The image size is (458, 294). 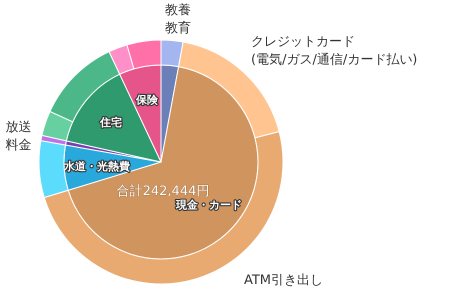 I want to click on slice-label: 放送料金, so click(x=19, y=137).